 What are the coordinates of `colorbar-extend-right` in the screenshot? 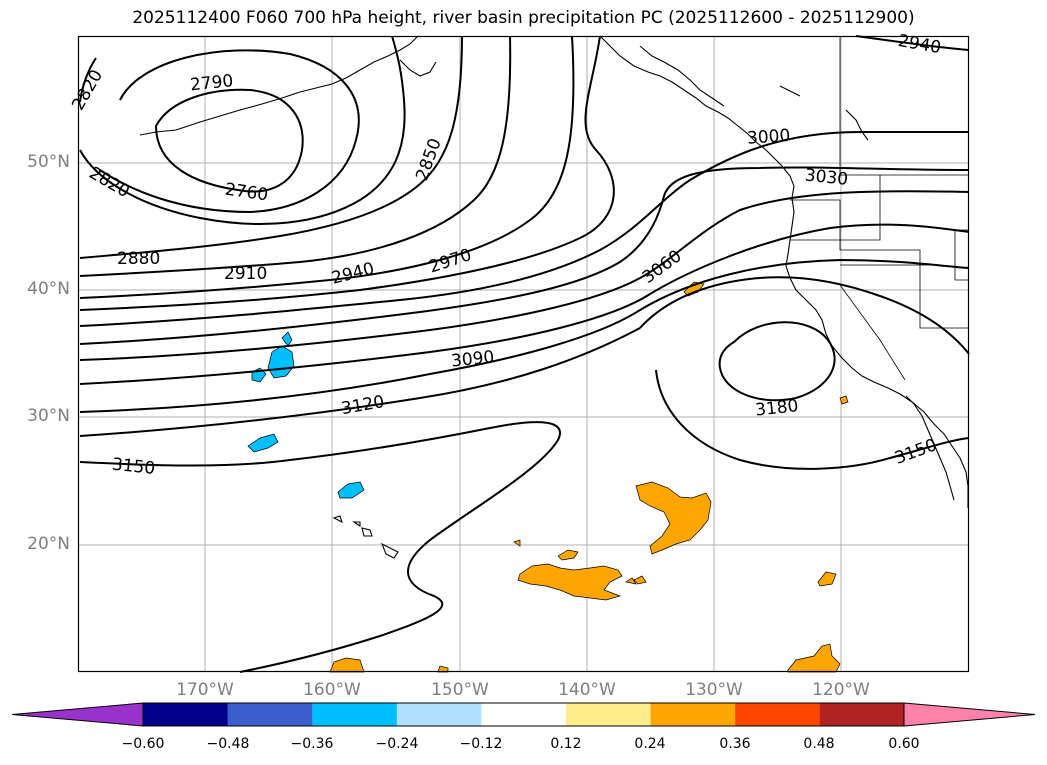 It's located at (969, 714).